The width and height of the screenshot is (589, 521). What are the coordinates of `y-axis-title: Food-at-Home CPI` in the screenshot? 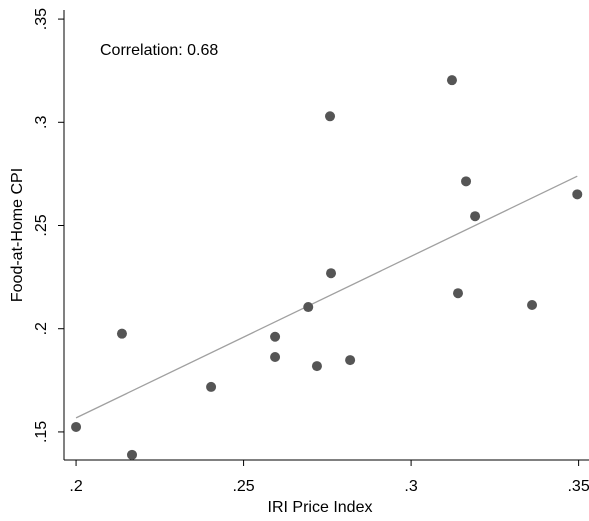 It's located at (17, 235).